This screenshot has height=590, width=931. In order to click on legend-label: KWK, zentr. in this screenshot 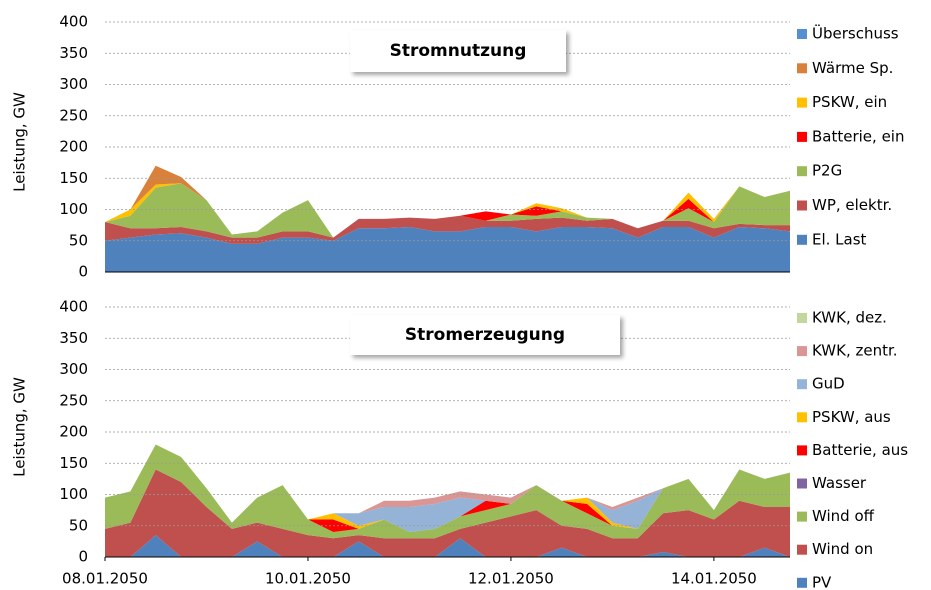, I will do `click(855, 351)`.